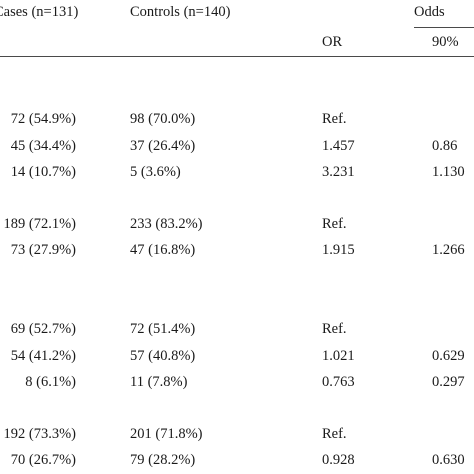 This screenshot has width=474, height=474. What do you see at coordinates (448, 250) in the screenshot?
I see `cell-ci: 1.266` at bounding box center [448, 250].